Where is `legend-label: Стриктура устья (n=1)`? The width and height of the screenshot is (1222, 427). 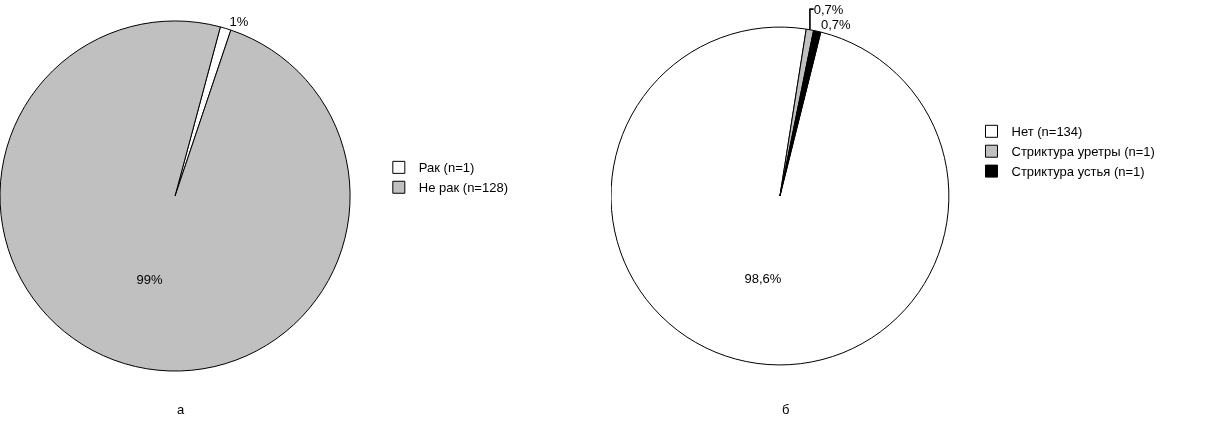 legend-label: Стриктура устья (n=1) is located at coordinates (1078, 172).